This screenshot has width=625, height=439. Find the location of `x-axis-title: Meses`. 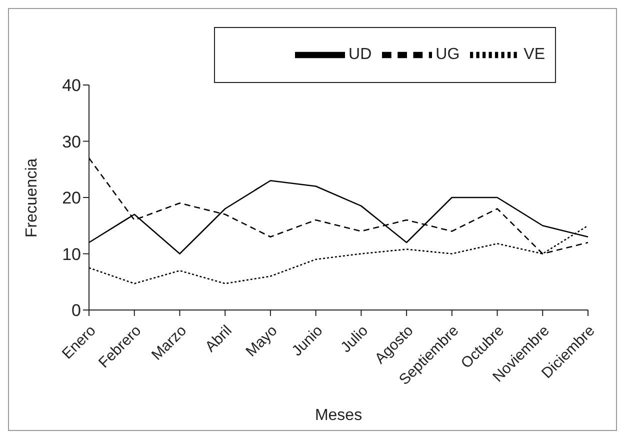

x-axis-title: Meses is located at coordinates (338, 415).